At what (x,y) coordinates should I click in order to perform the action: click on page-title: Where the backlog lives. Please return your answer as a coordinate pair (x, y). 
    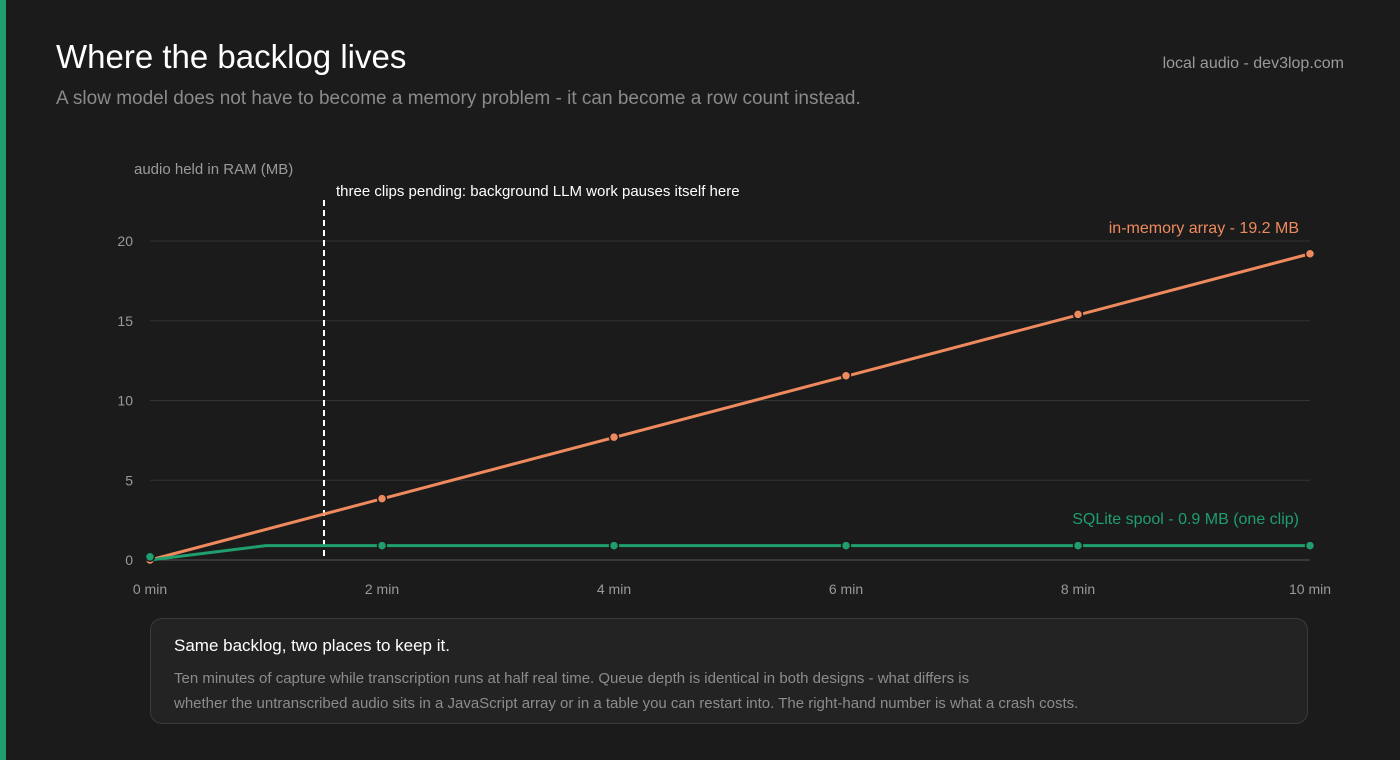
    Looking at the image, I should click on (231, 56).